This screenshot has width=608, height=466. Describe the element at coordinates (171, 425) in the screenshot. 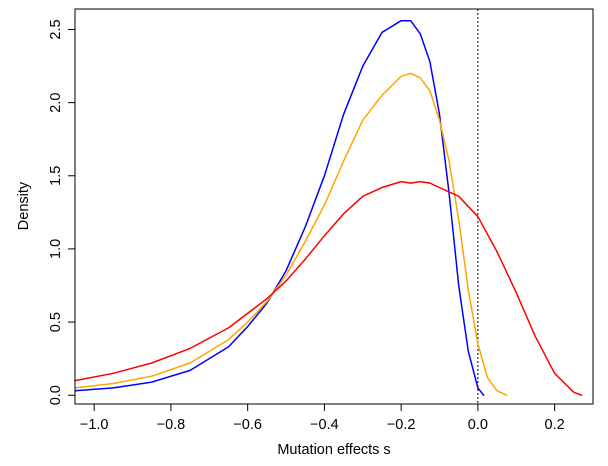

I see `x-tick-label: −0.8` at that location.